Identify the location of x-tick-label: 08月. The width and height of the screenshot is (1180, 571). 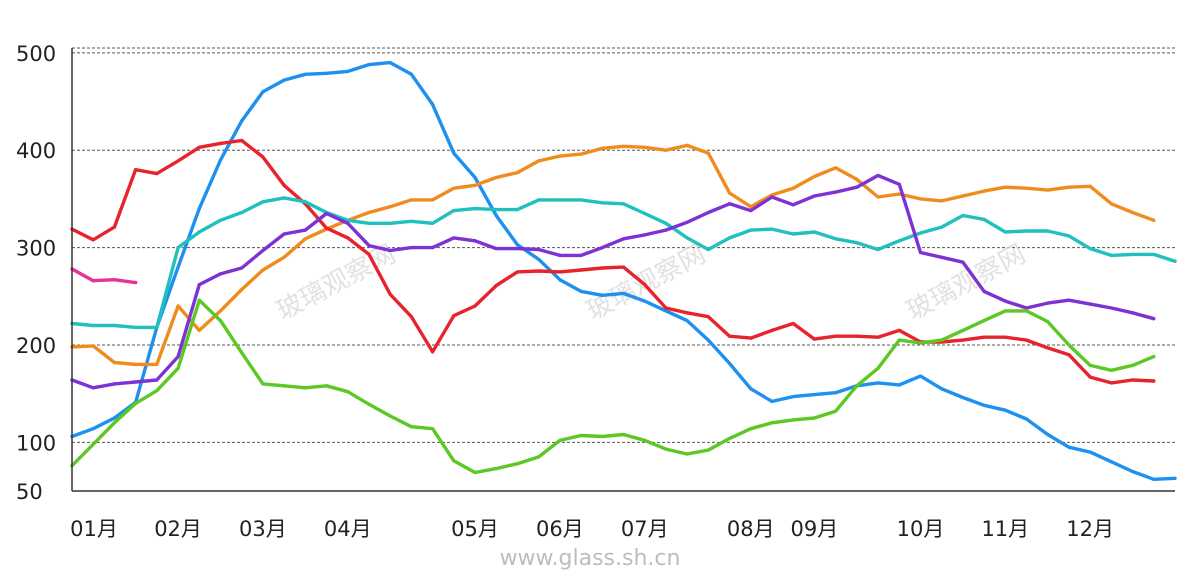
(751, 529).